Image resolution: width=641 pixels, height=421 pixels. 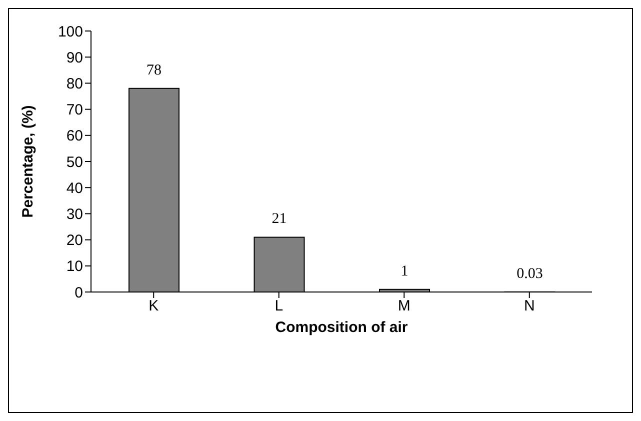 What do you see at coordinates (74, 188) in the screenshot?
I see `y-tick-label: 40` at bounding box center [74, 188].